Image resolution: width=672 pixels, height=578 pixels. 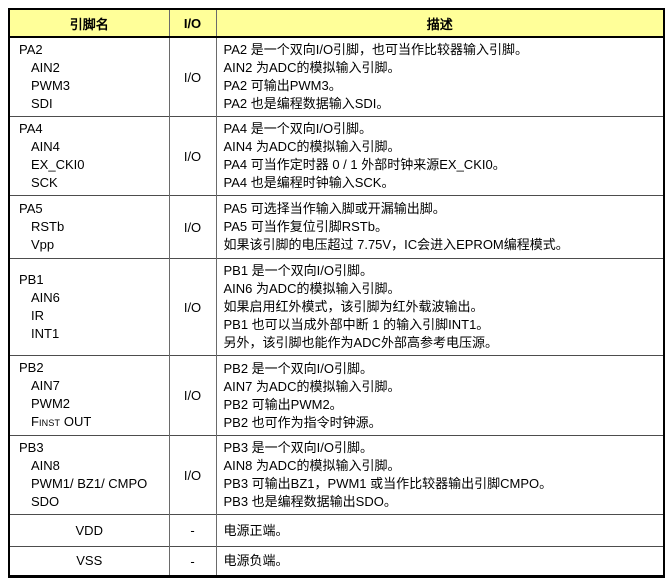 I want to click on pin-name-cell: PA2 AIN2 PWM3 SDI, so click(x=89, y=76).